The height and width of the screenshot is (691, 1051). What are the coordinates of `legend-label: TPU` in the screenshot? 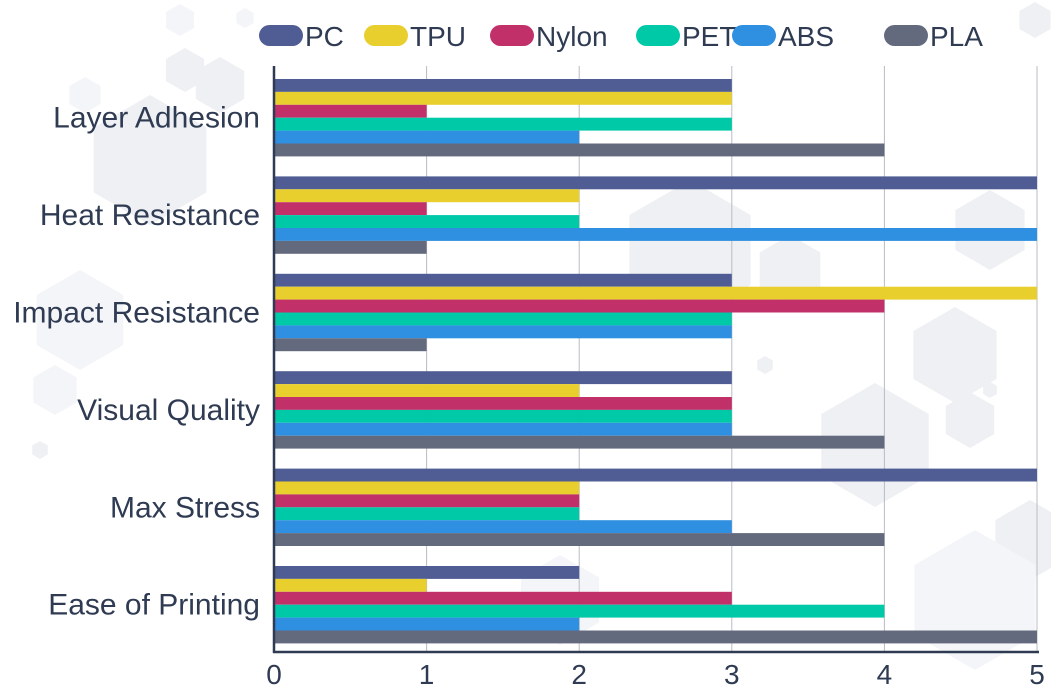 It's located at (438, 36).